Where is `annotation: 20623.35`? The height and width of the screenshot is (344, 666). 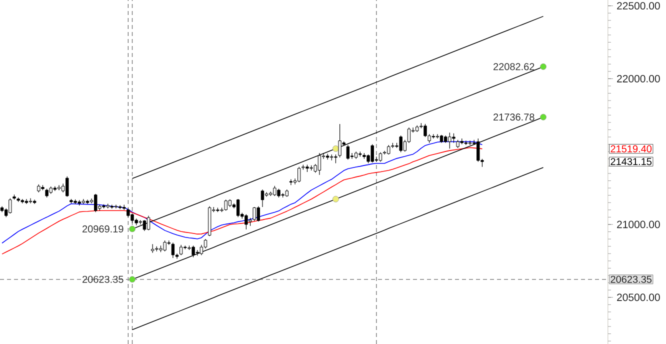 annotation: 20623.35 is located at coordinates (103, 279).